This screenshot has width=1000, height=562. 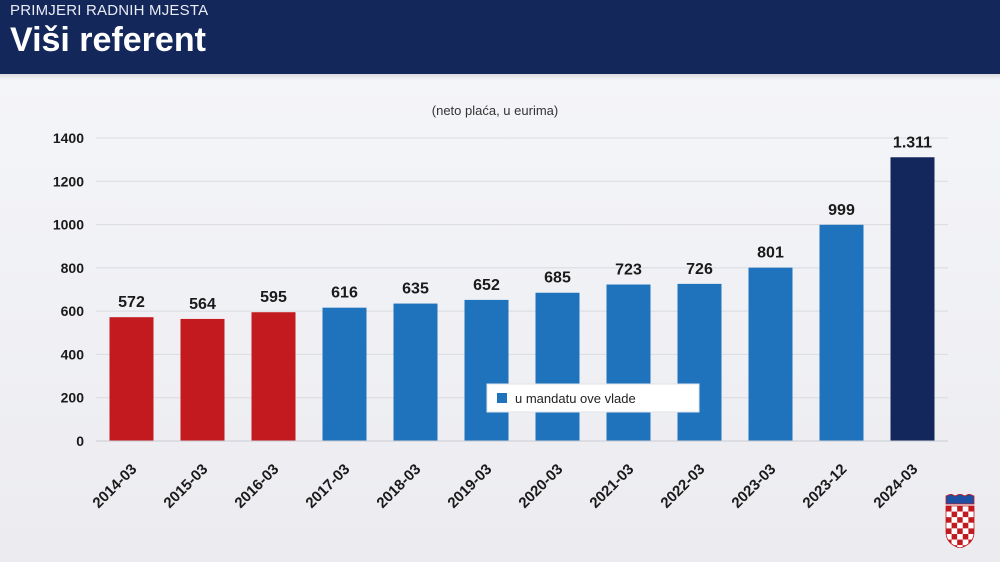 I want to click on data-label: 999, so click(x=841, y=210).